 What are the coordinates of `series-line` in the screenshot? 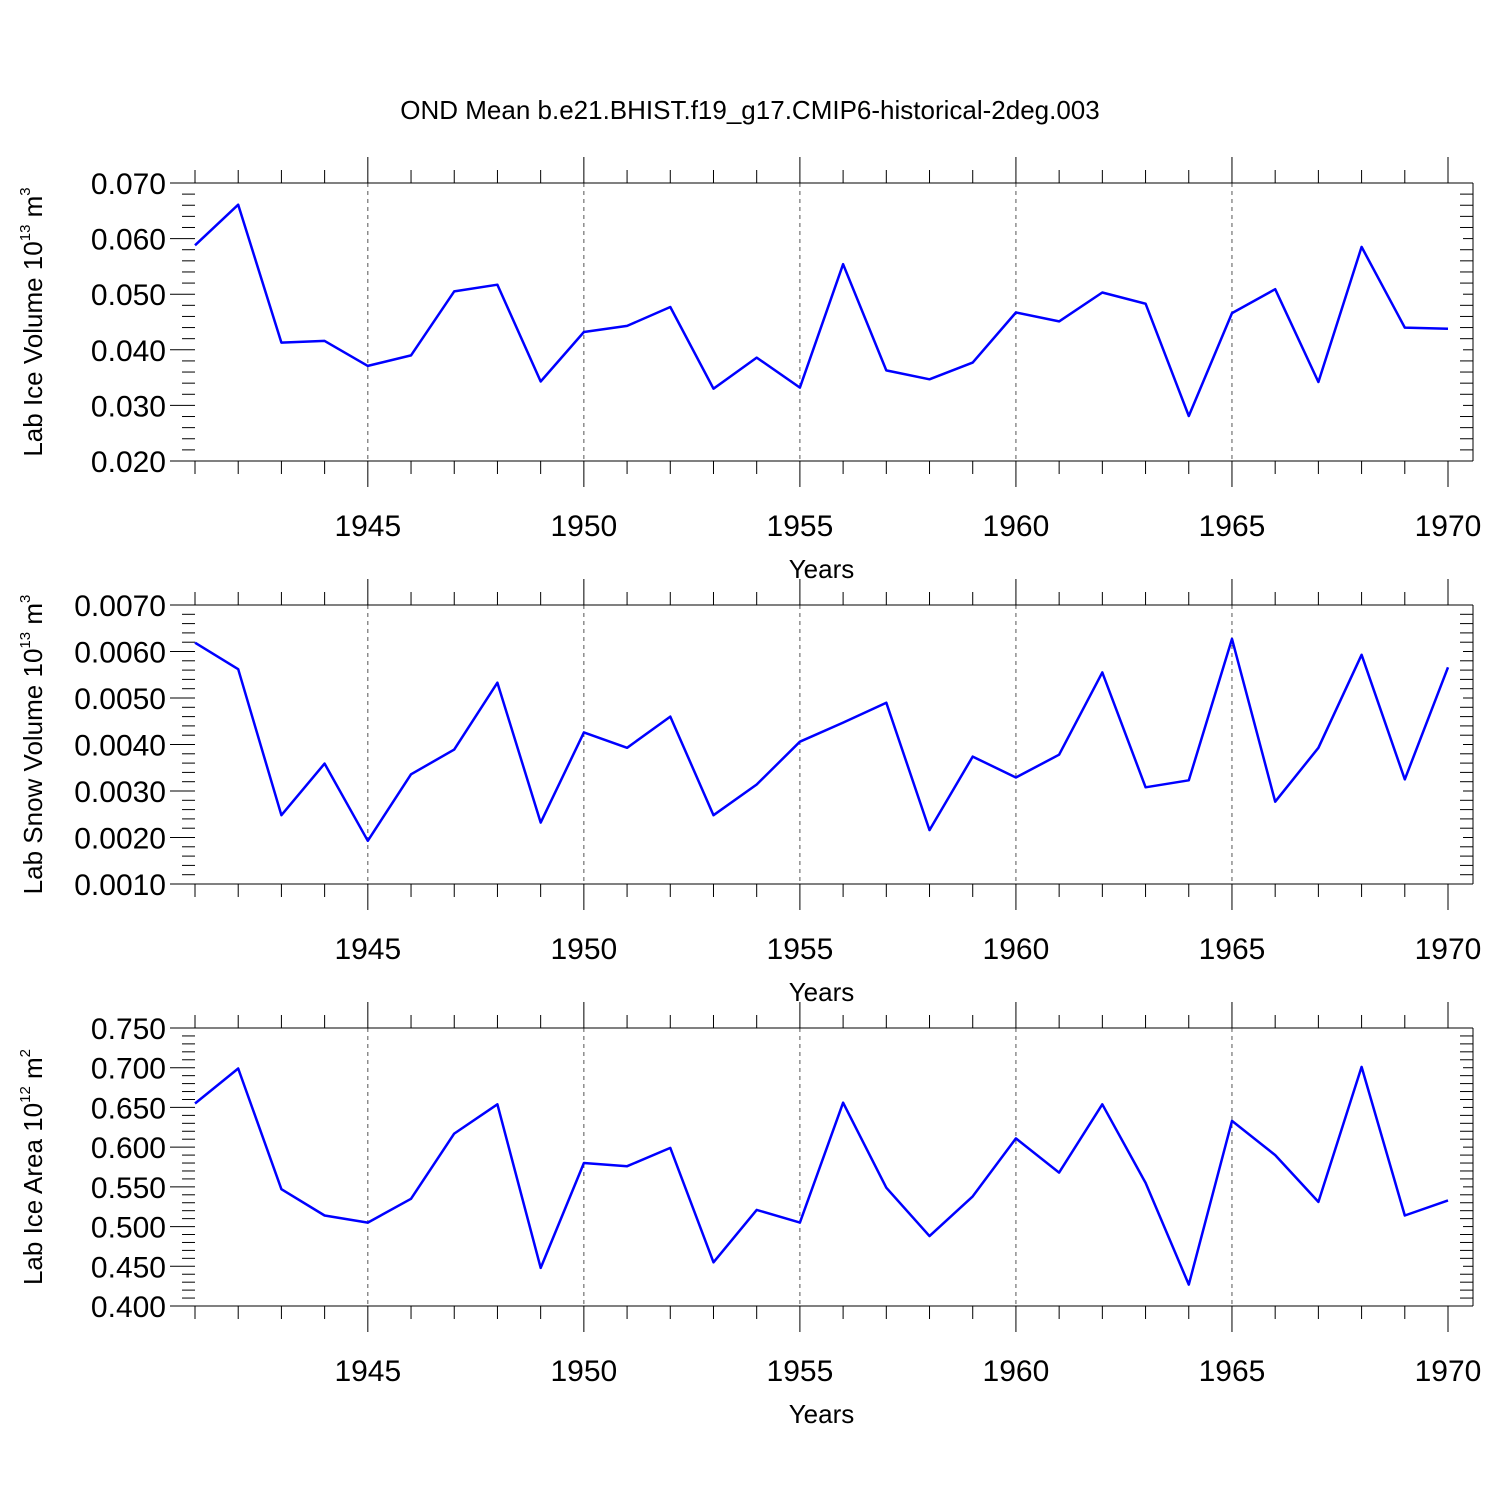 It's located at (821, 1175).